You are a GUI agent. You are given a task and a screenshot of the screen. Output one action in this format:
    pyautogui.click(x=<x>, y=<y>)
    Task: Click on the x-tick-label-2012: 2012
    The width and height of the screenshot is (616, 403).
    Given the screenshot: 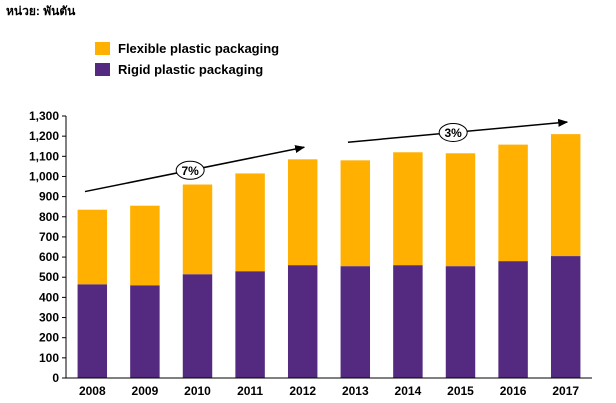 What is the action you would take?
    pyautogui.click(x=302, y=391)
    